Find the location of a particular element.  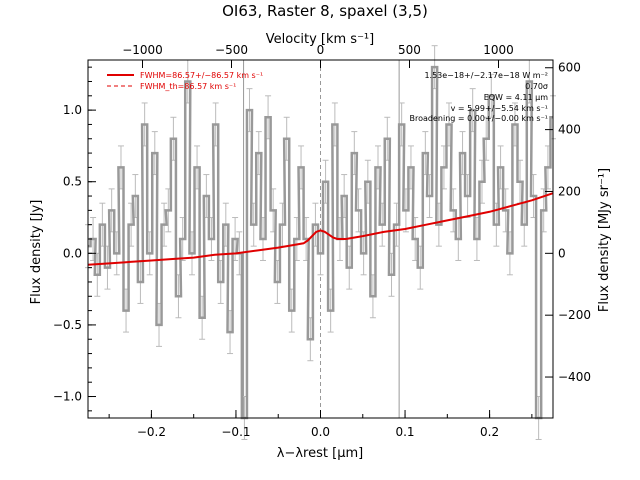

annotation-eqw: EQW = 4.11 μm is located at coordinates (516, 97).